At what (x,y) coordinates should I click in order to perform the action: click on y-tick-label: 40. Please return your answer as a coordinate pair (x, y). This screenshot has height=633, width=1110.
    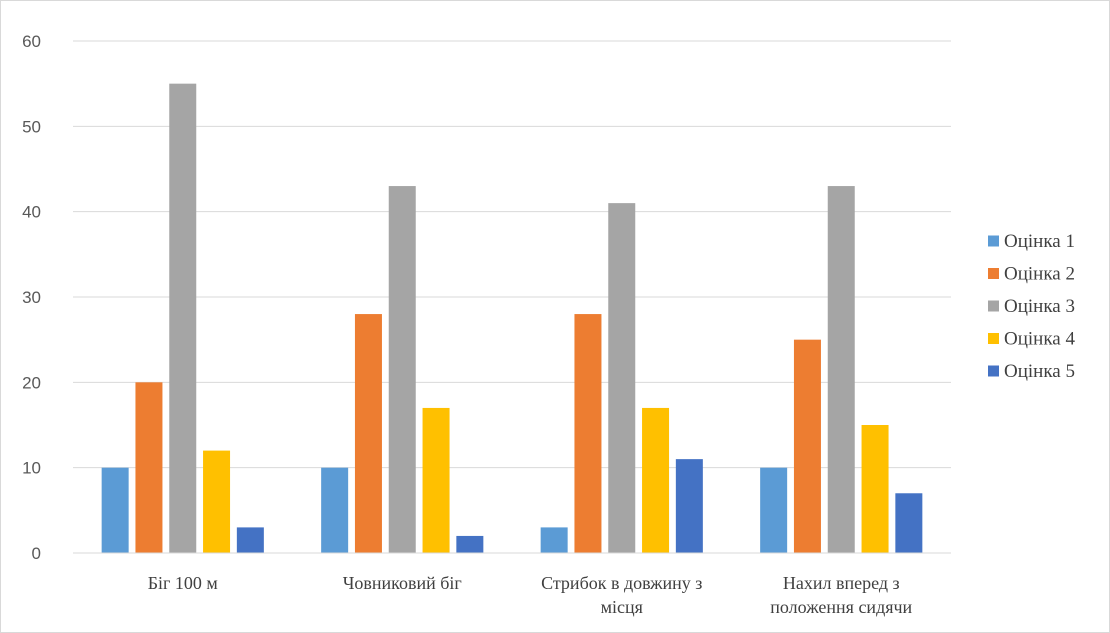
    Looking at the image, I should click on (31, 212).